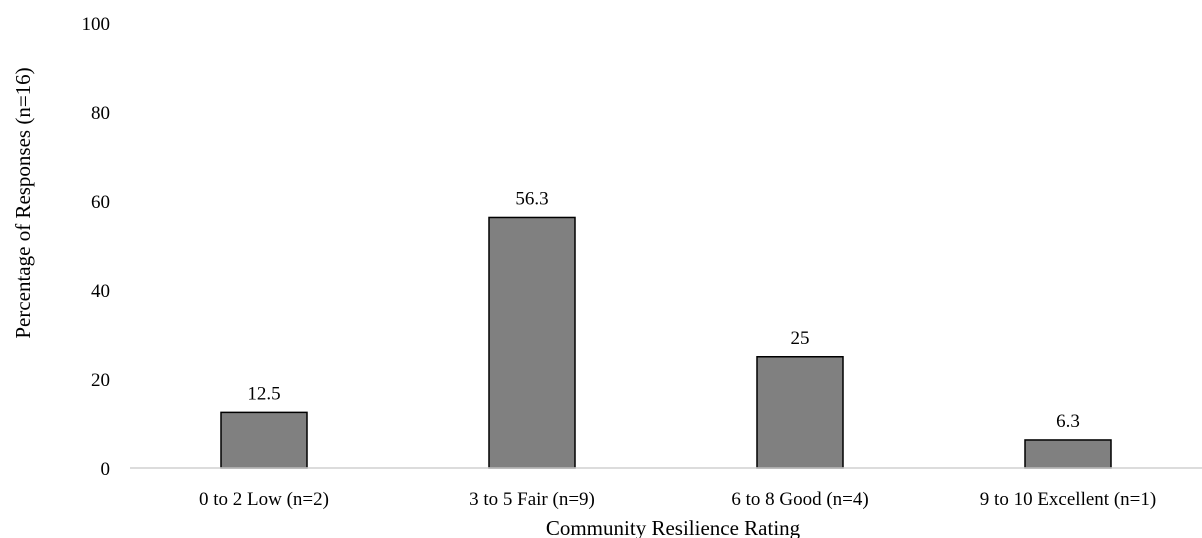  Describe the element at coordinates (96, 247) in the screenshot. I see `y-axis-ticks: 0 20 40 60 80 100` at that location.